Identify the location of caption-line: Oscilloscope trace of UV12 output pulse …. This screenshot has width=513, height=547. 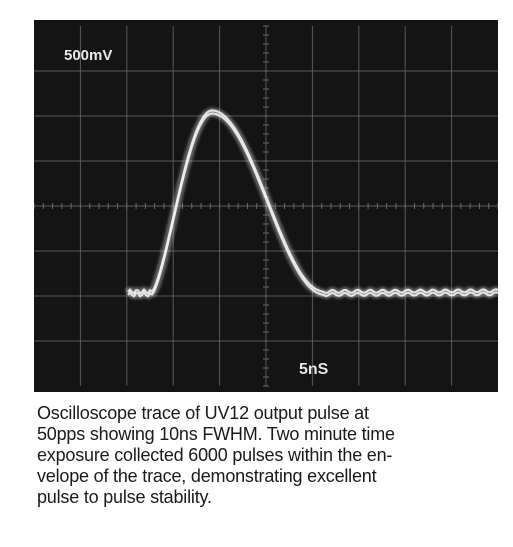
(203, 413).